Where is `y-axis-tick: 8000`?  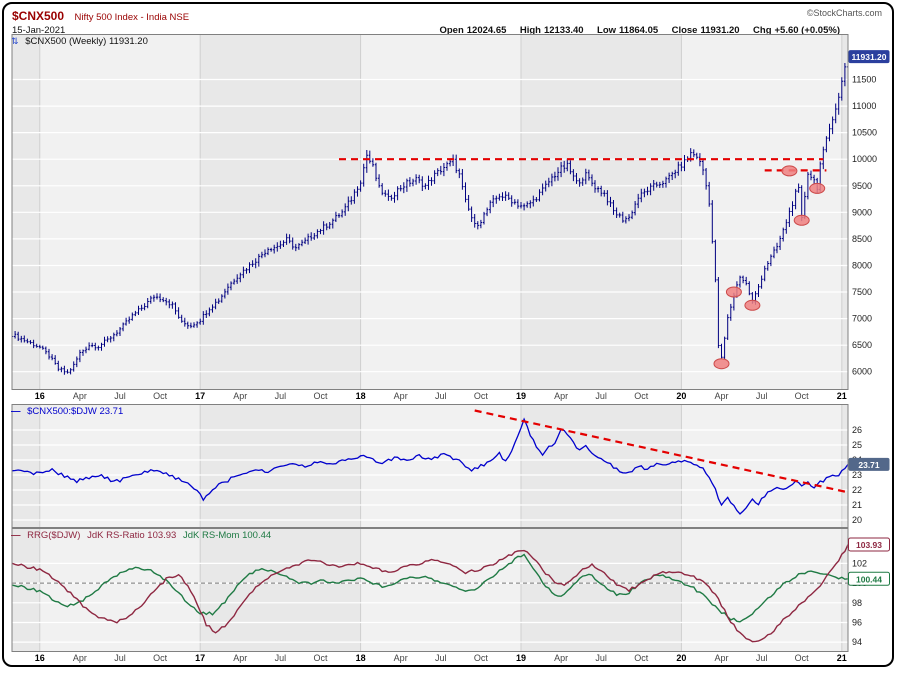 y-axis-tick: 8000 is located at coordinates (862, 266).